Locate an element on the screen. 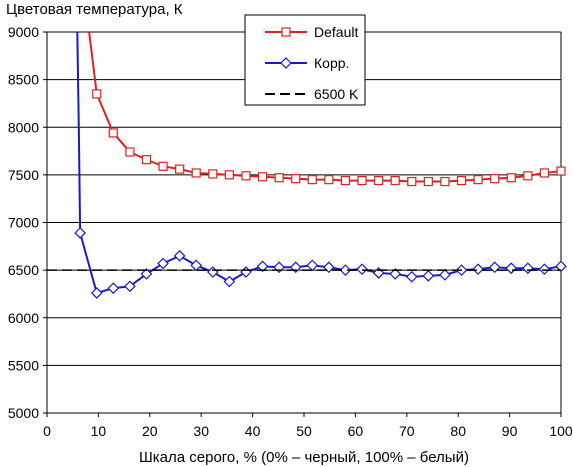 The height and width of the screenshot is (467, 573). series-line is located at coordinates (320, 263).